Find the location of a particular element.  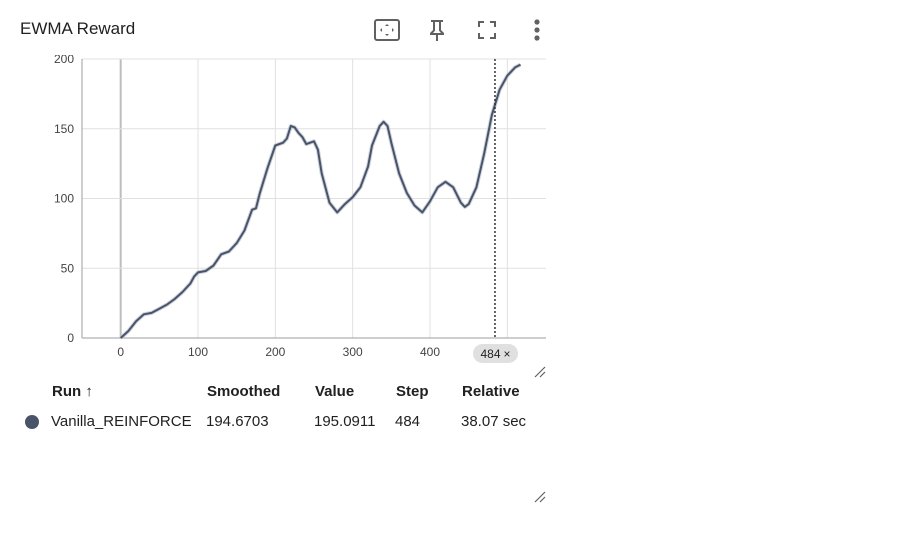

cell-smoothed: 194.6703 is located at coordinates (237, 421).